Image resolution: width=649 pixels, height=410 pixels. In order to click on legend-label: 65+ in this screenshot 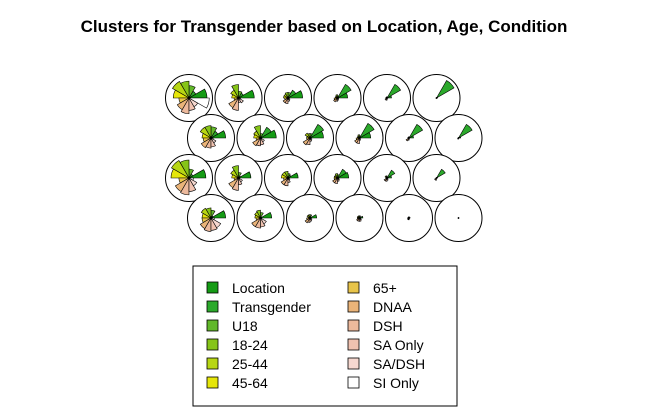, I will do `click(385, 288)`.